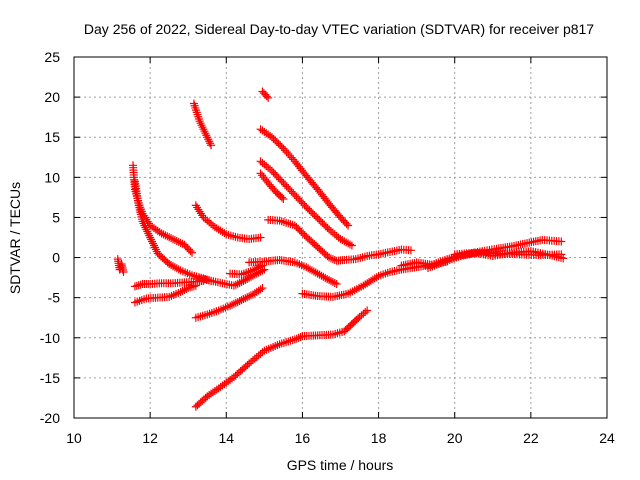 Image resolution: width=640 pixels, height=480 pixels. Describe the element at coordinates (226, 438) in the screenshot. I see `x-tick-label: 14` at that location.